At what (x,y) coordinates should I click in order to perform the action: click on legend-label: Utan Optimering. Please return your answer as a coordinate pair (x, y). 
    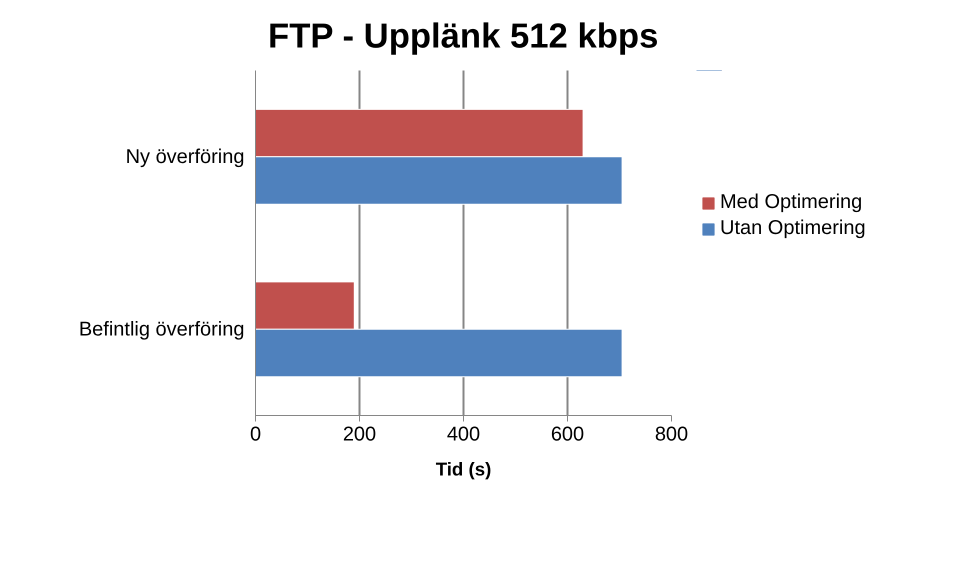
    Looking at the image, I should click on (793, 228).